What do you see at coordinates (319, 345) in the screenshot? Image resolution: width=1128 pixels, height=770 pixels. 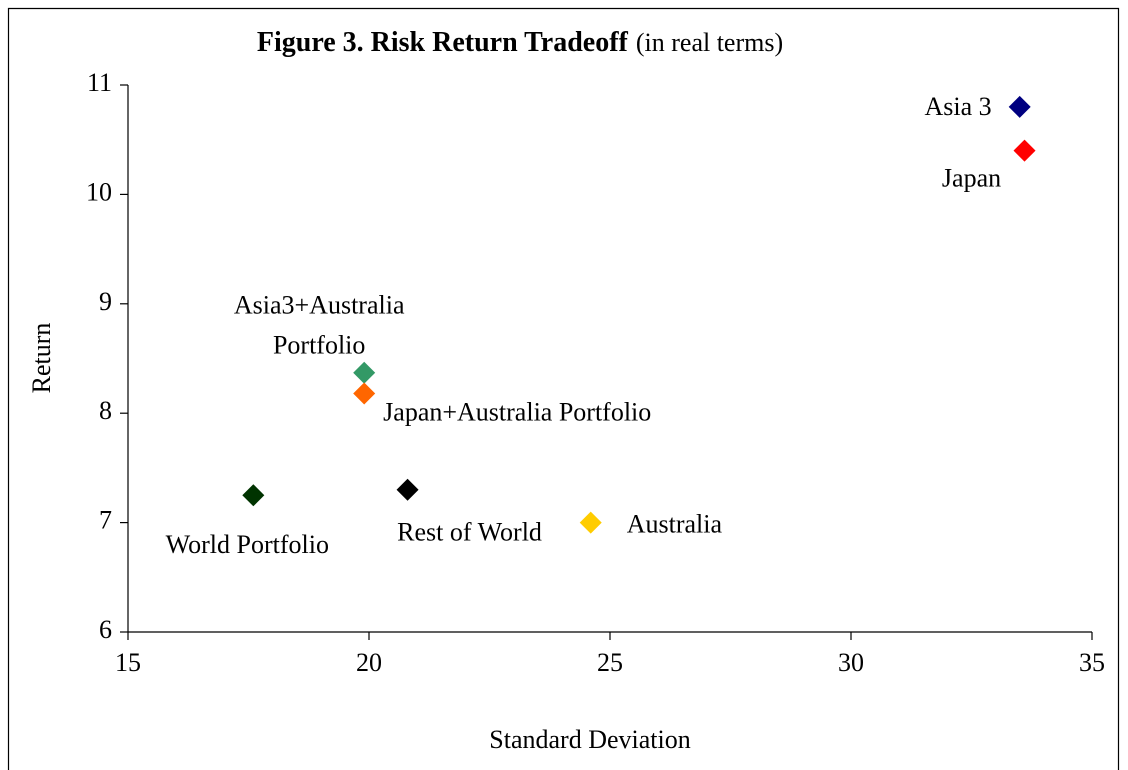 I see `point-label-line: Portfolio` at bounding box center [319, 345].